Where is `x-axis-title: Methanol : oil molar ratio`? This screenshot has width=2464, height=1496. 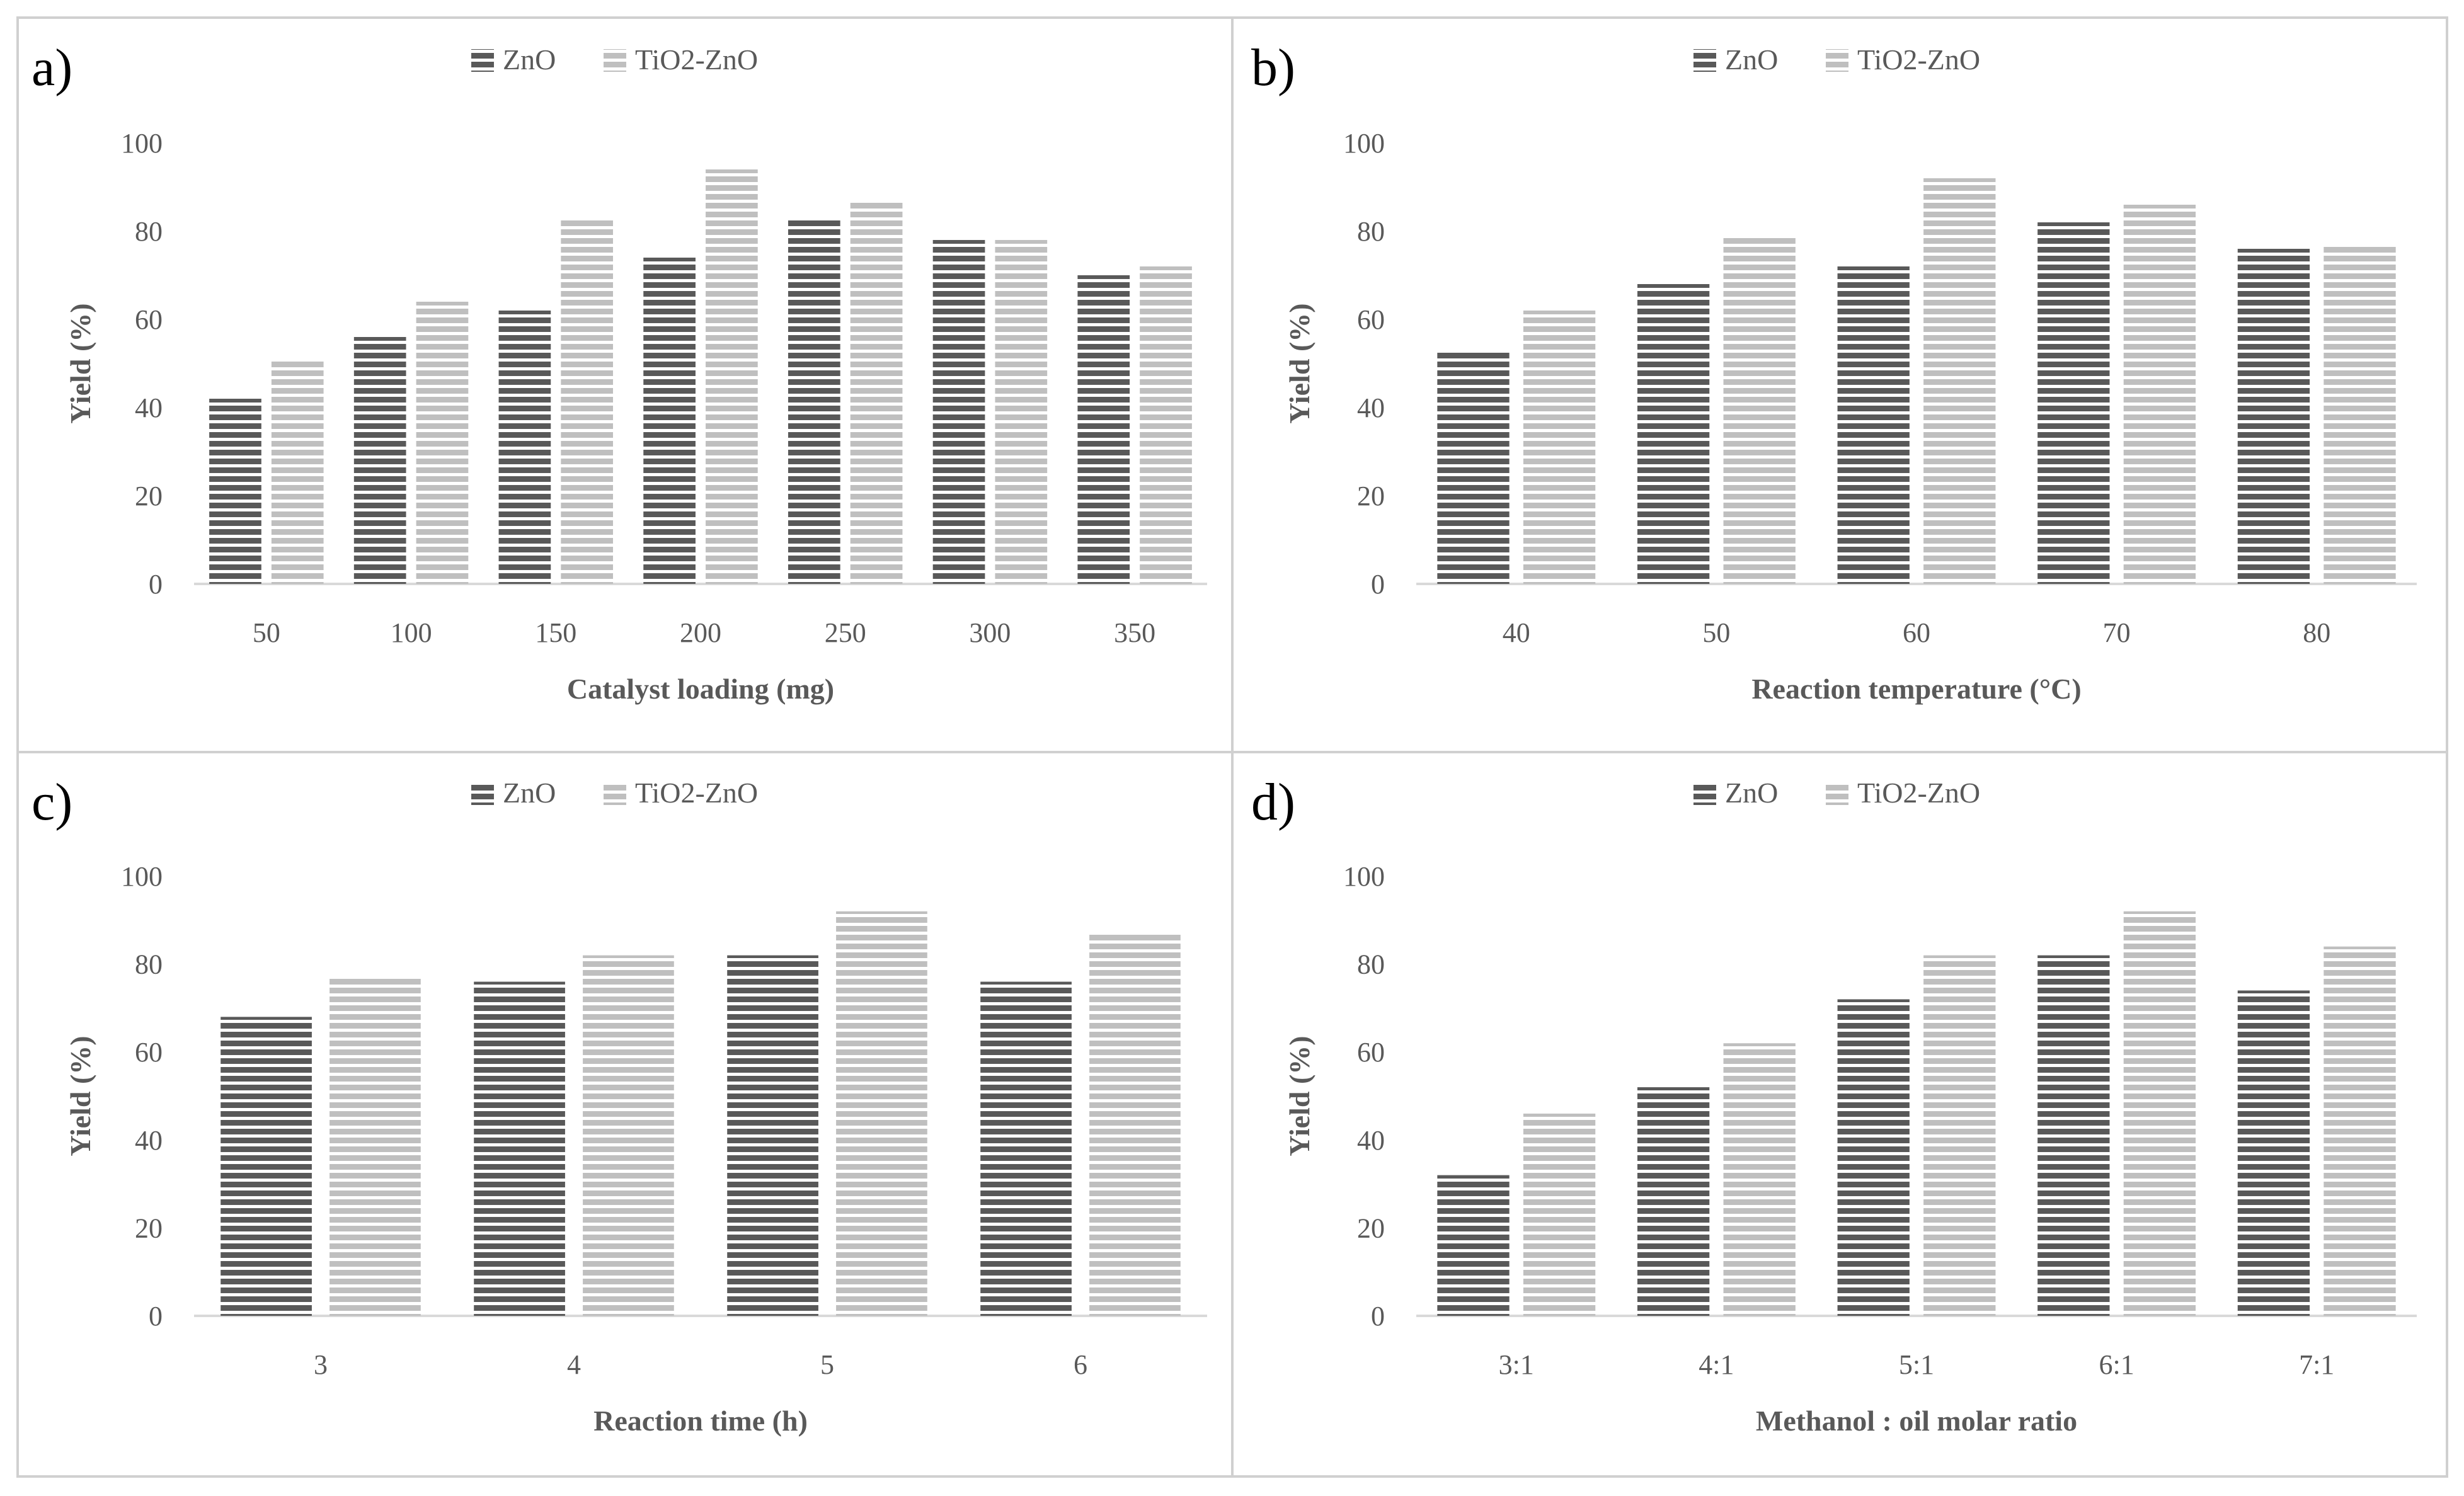 x-axis-title: Methanol : oil molar ratio is located at coordinates (1917, 1421).